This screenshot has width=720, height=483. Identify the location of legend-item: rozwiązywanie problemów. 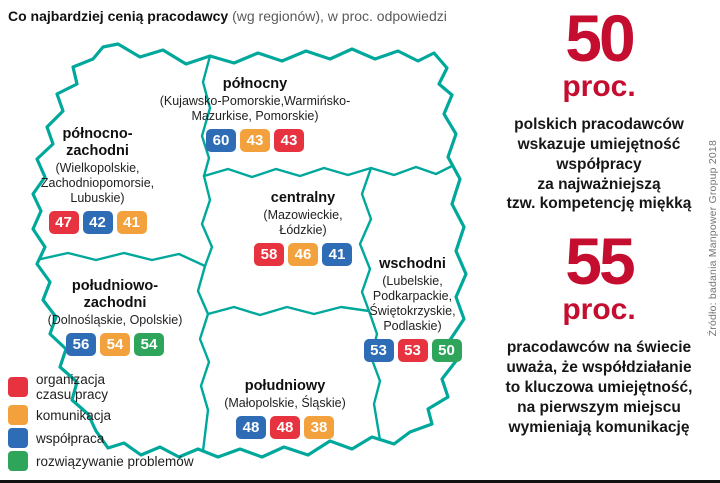
(101, 461).